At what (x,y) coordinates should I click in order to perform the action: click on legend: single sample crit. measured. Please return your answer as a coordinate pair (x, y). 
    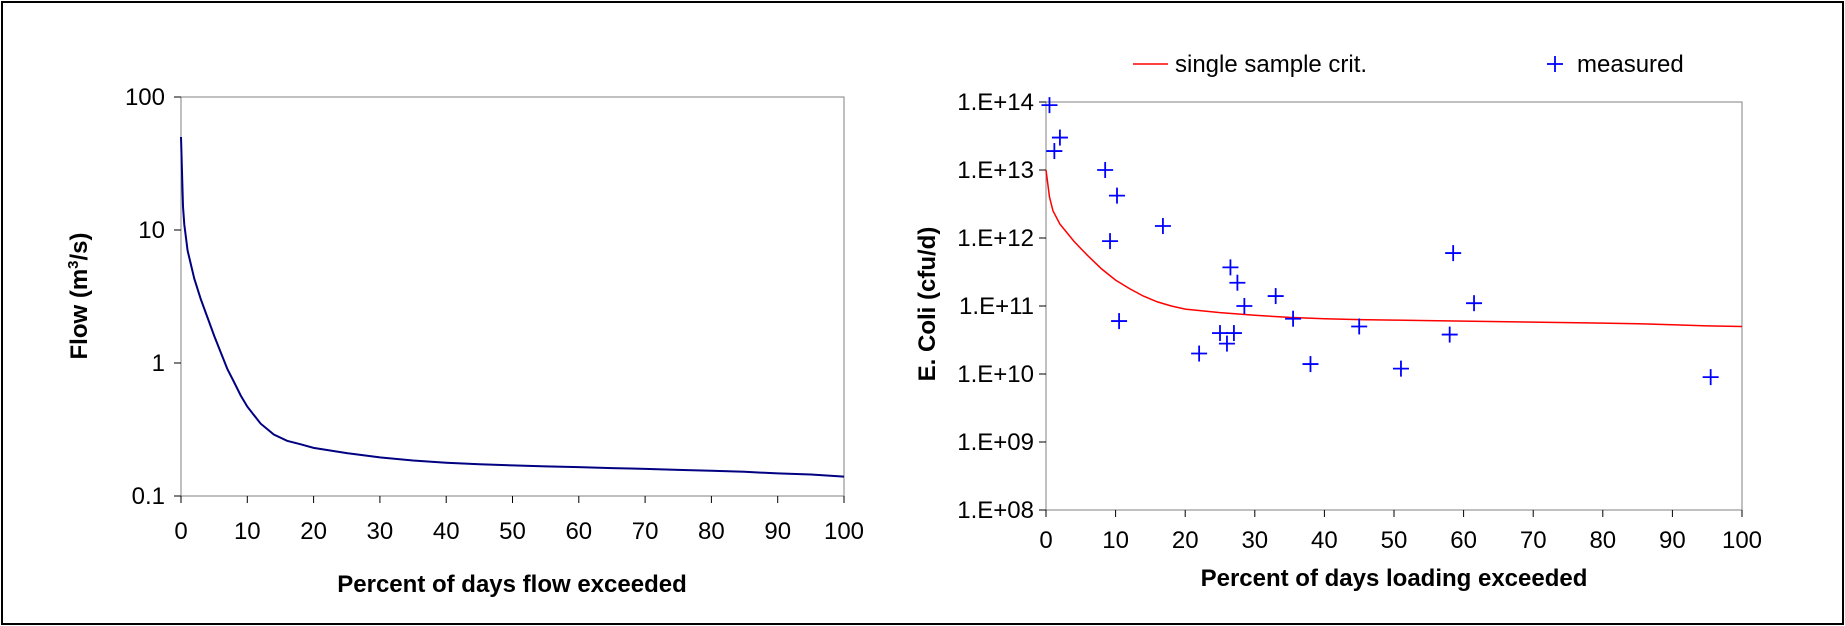
    Looking at the image, I should click on (1408, 64).